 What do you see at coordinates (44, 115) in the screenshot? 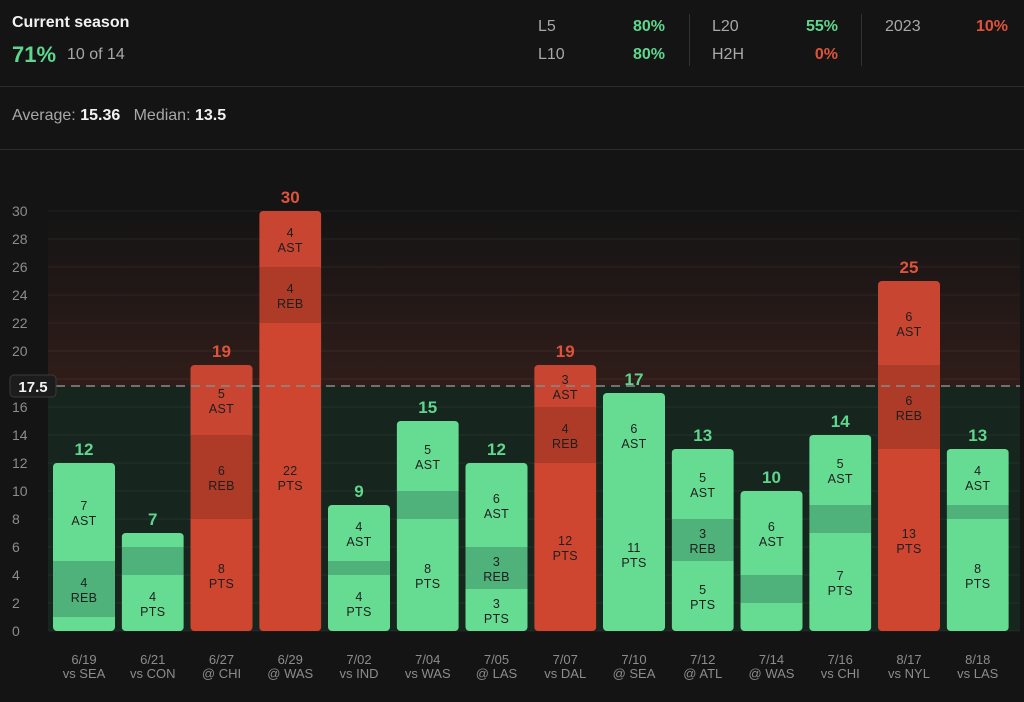
I see `average-label: Average:` at bounding box center [44, 115].